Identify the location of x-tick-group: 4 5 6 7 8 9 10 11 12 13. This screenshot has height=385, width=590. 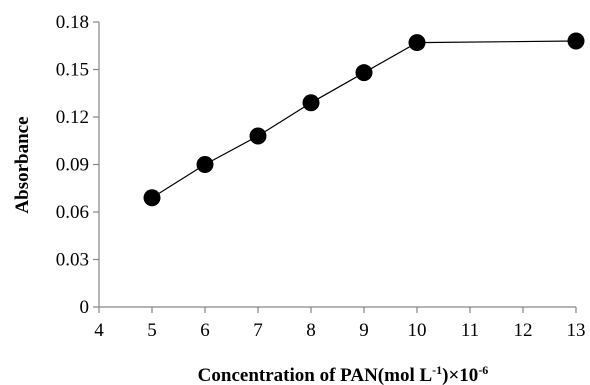
(340, 324).